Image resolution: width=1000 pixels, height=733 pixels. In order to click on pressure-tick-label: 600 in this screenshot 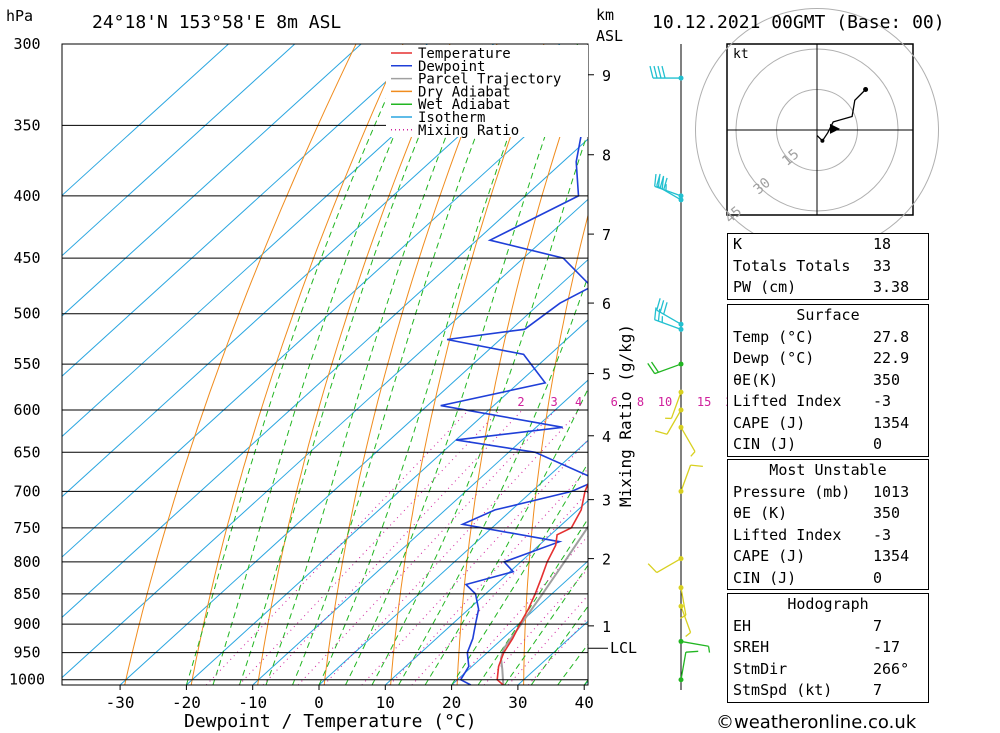, I will do `click(26, 410)`.